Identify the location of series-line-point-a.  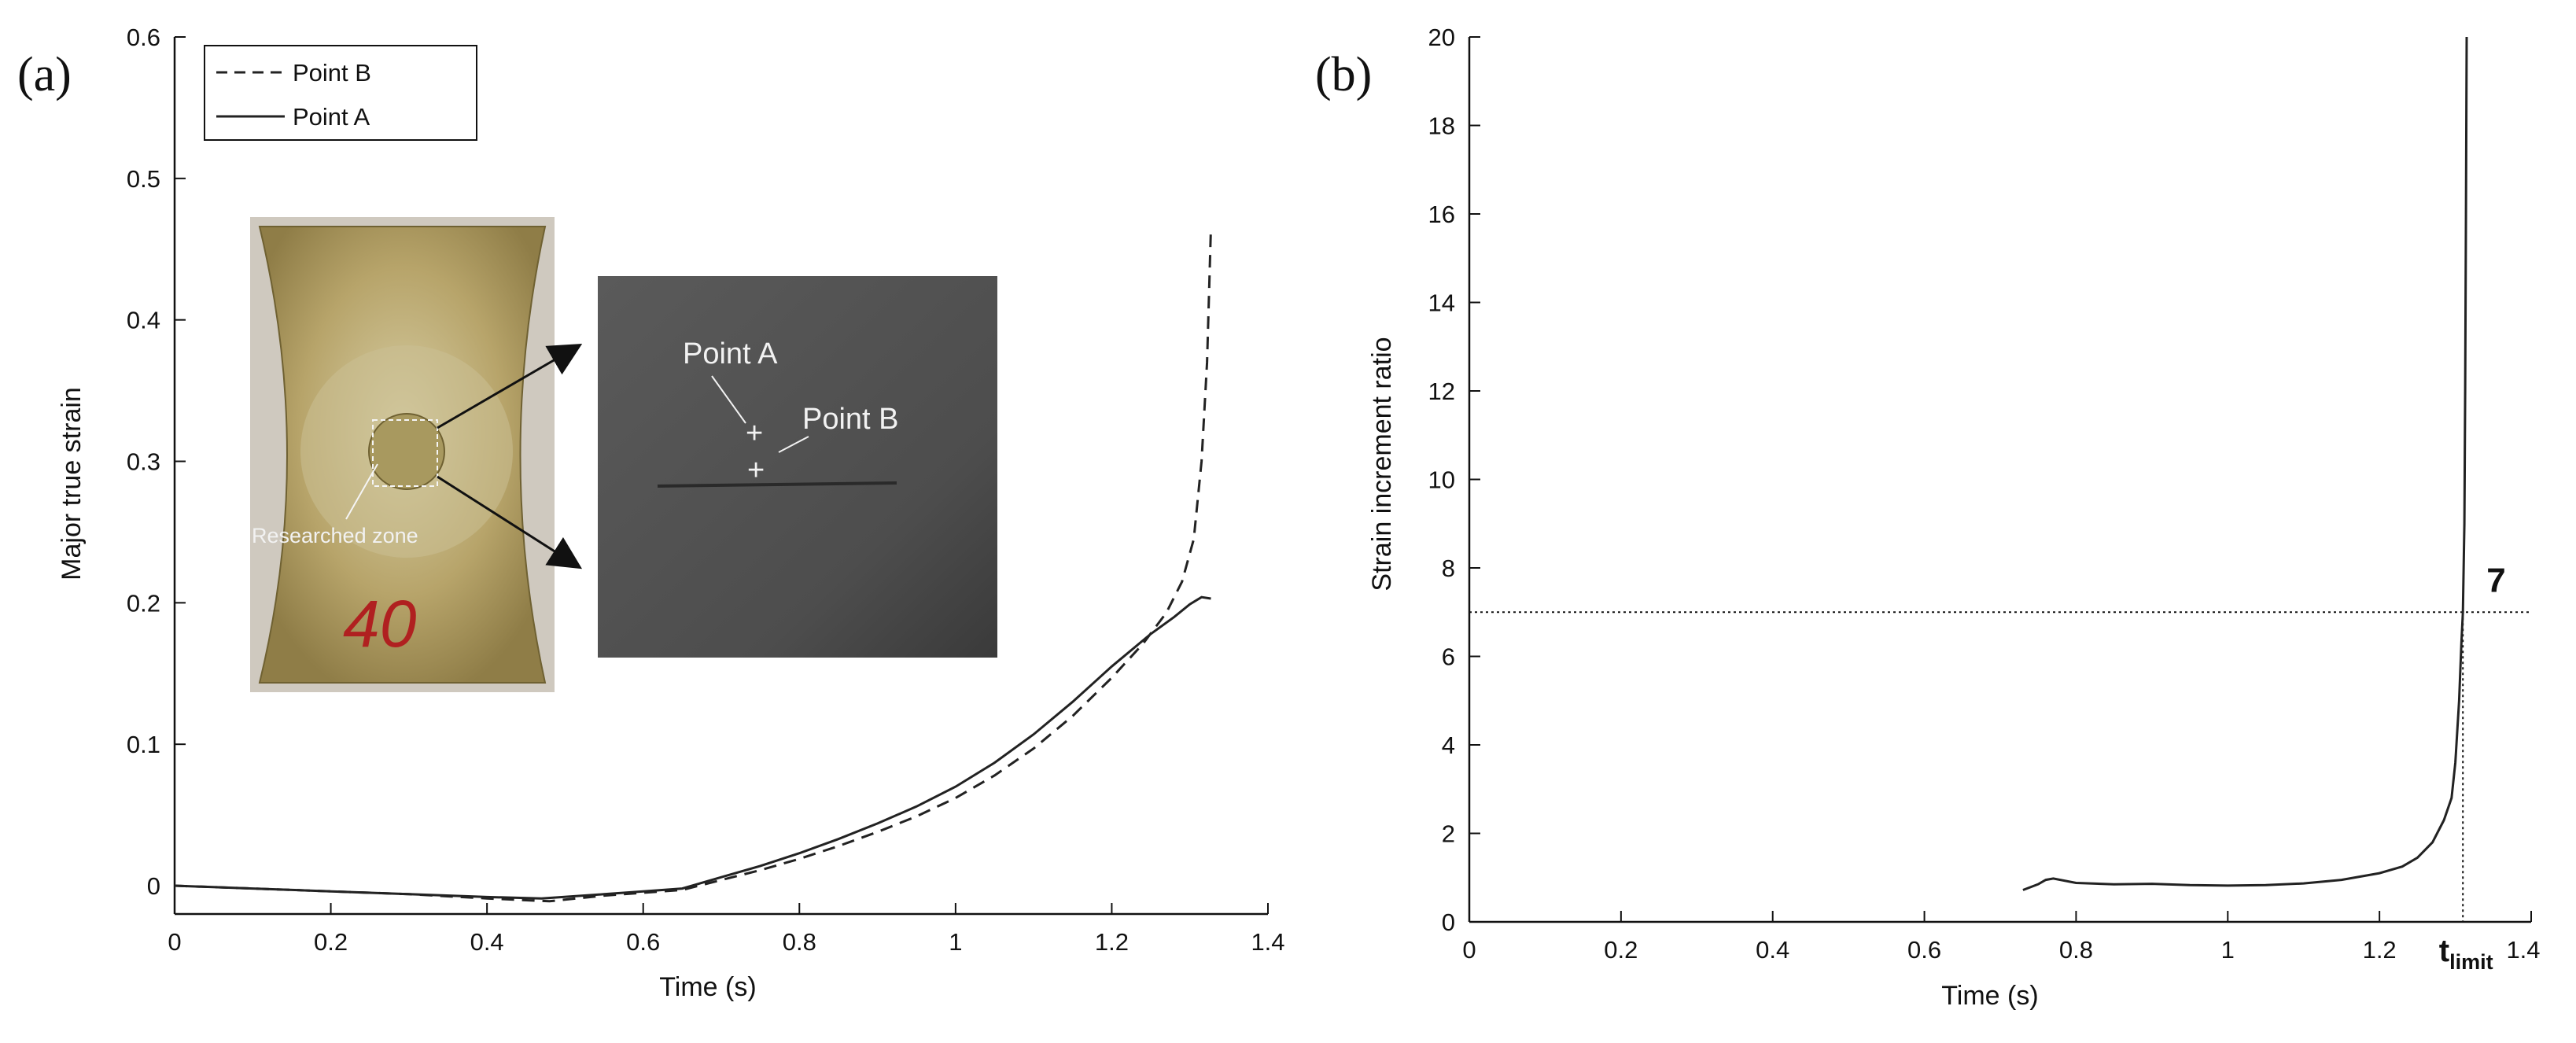
(692, 747).